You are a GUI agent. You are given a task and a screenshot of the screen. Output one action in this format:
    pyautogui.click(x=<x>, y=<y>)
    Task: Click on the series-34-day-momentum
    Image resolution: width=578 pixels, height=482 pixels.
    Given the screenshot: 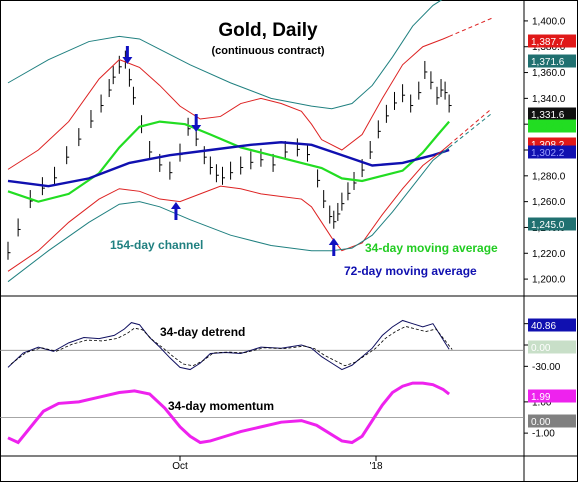 What is the action you would take?
    pyautogui.click(x=229, y=413)
    